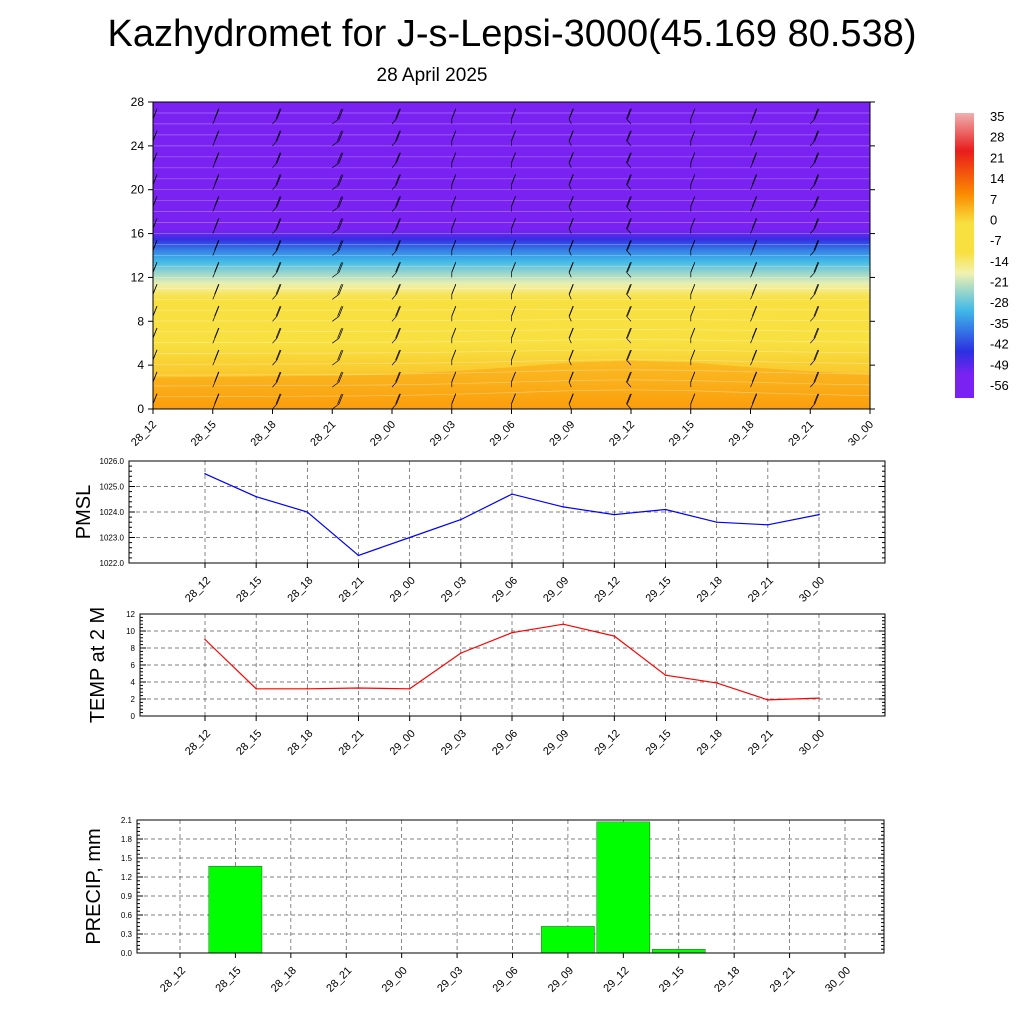 This screenshot has width=1024, height=1024. Describe the element at coordinates (300, 590) in the screenshot. I see `x-tick-label: 28_18` at that location.